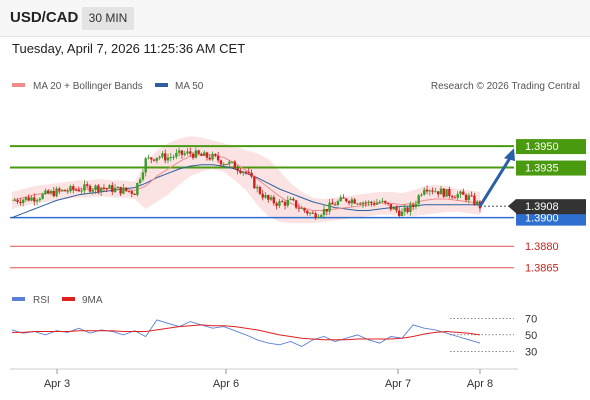 The width and height of the screenshot is (590, 400). Describe the element at coordinates (531, 352) in the screenshot. I see `rsi-tick-2: 30` at that location.